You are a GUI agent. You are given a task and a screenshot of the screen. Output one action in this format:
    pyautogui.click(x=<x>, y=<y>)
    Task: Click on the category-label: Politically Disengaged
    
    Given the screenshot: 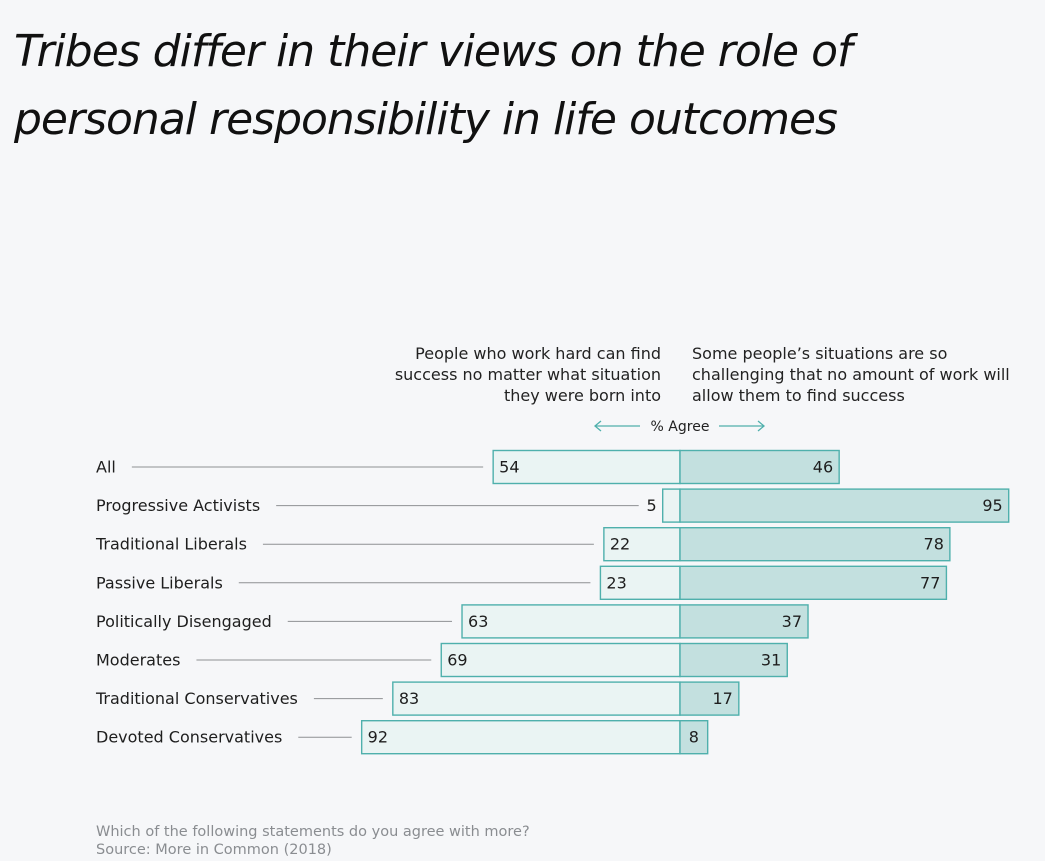 What is the action you would take?
    pyautogui.click(x=184, y=621)
    